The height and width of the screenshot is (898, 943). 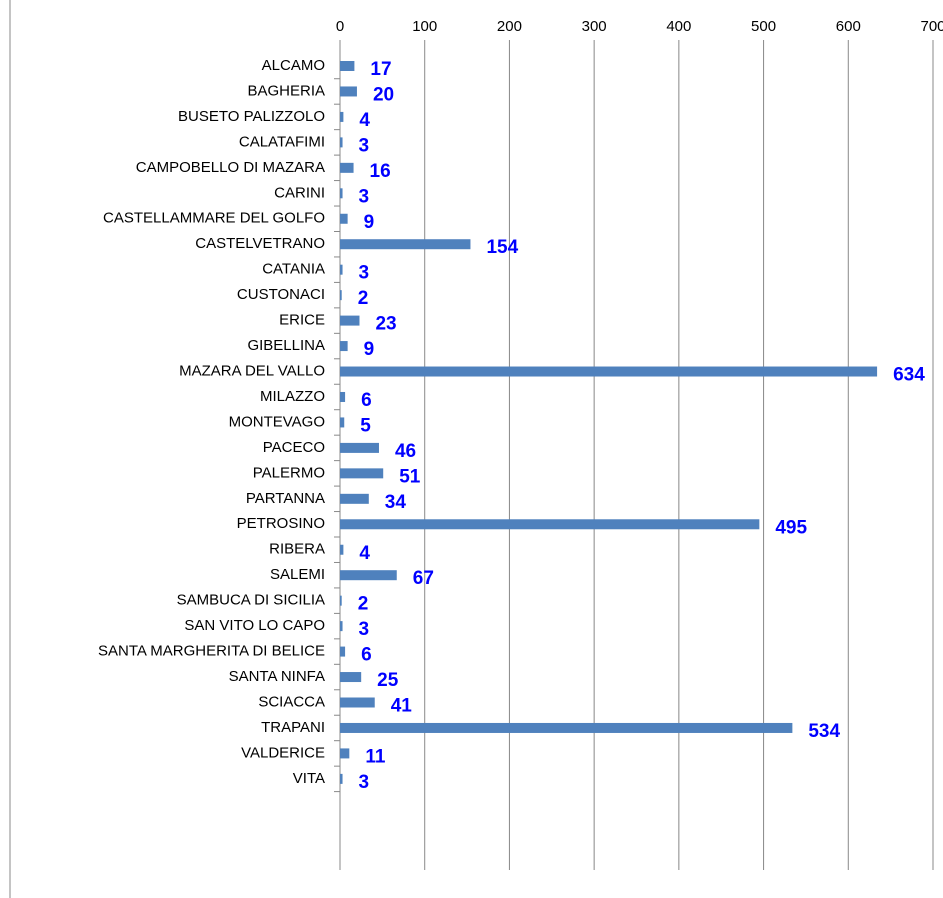 What do you see at coordinates (931, 26) in the screenshot?
I see `x-tick-label: 700` at bounding box center [931, 26].